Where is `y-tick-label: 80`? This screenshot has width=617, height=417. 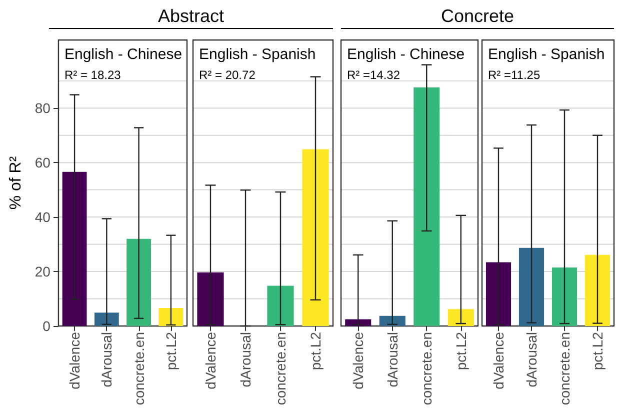
y-tick-label: 80 is located at coordinates (42, 108).